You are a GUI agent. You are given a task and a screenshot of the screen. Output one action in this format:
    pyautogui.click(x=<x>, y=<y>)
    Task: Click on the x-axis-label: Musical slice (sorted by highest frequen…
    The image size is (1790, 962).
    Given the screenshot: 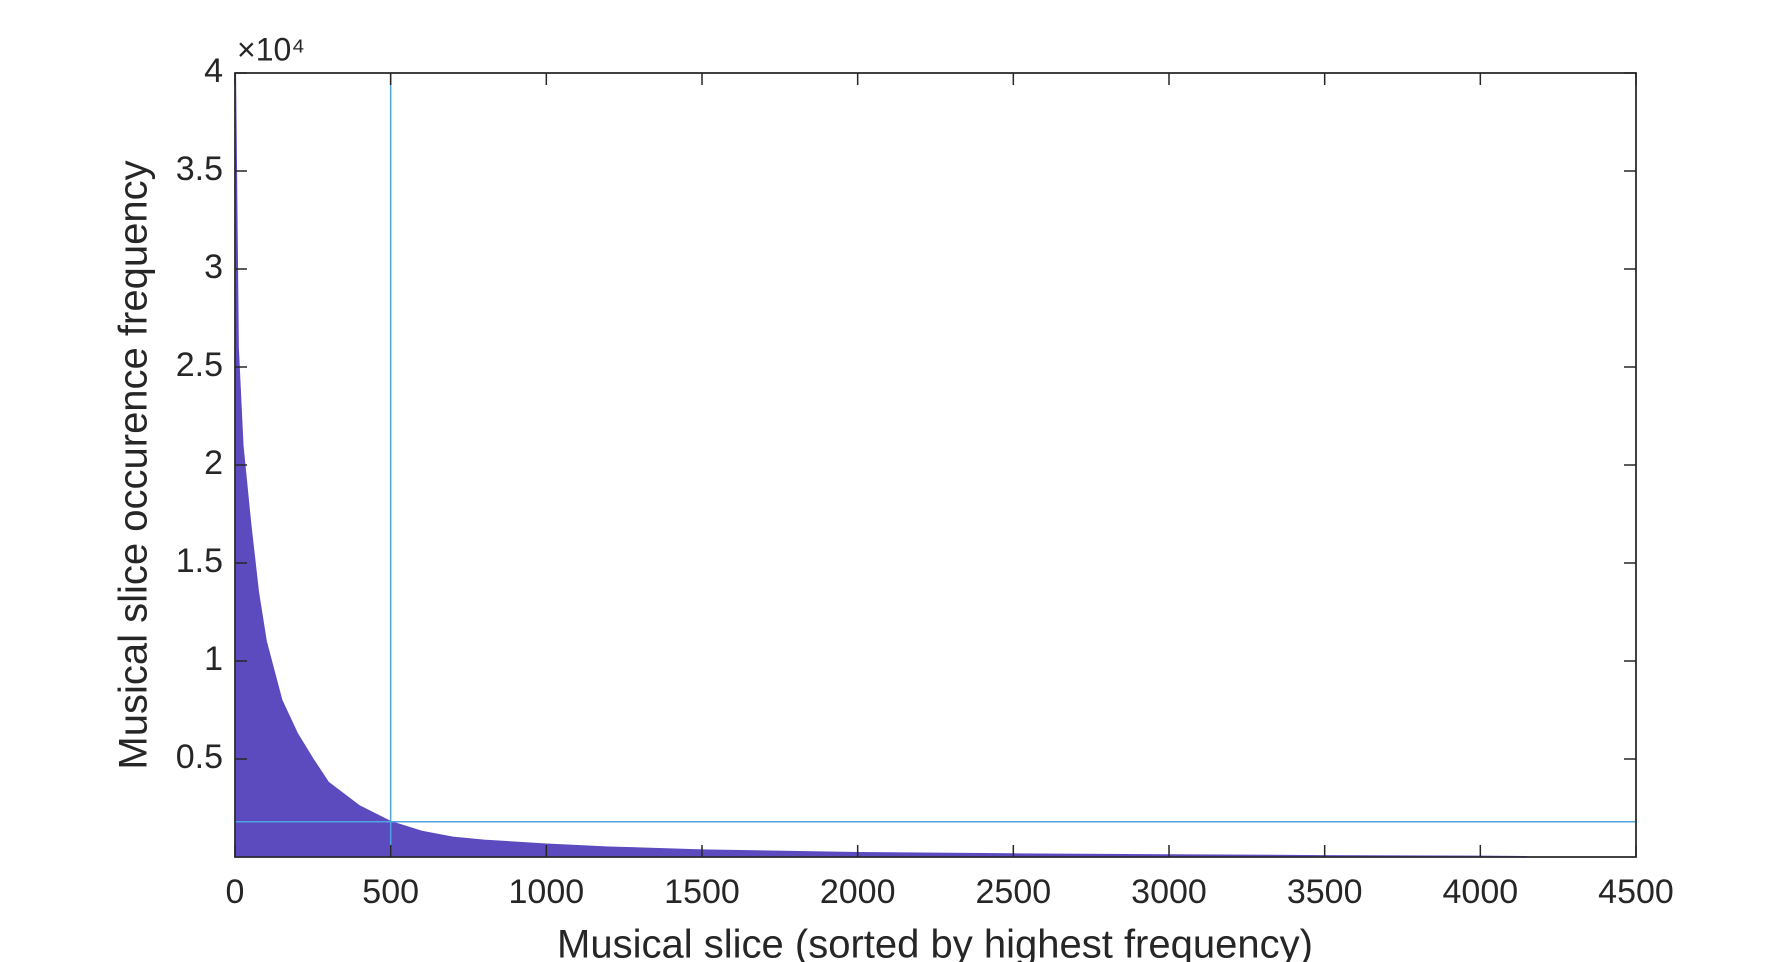 What is the action you would take?
    pyautogui.click(x=935, y=942)
    